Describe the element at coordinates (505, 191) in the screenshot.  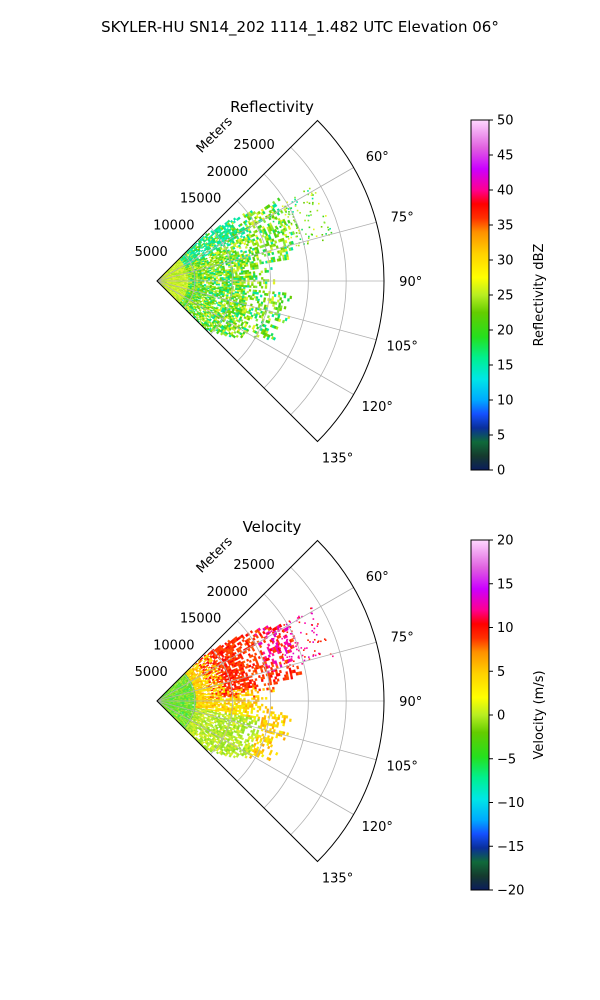
I see `colorbar-tick-label: 40` at that location.